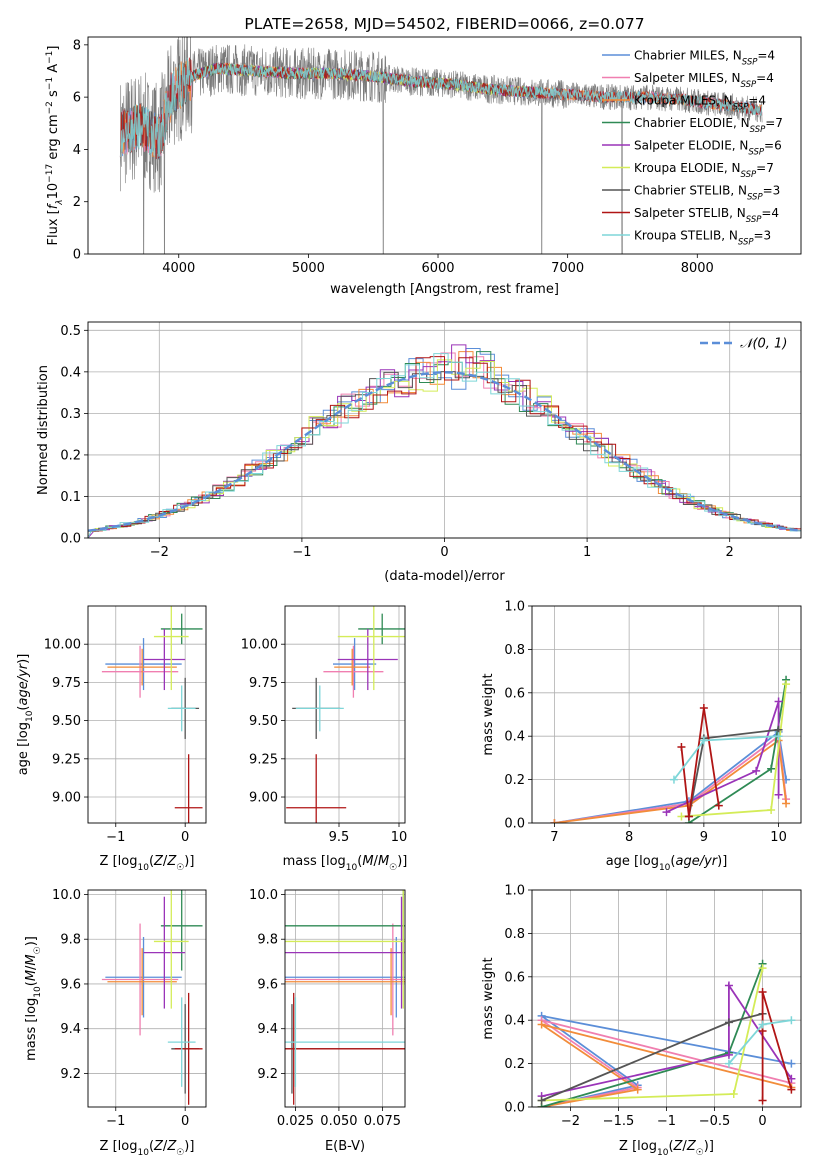  I want to click on legend-label-chabrier_stelib: Chabrier STELIB, NSSP=3, so click(707, 193).